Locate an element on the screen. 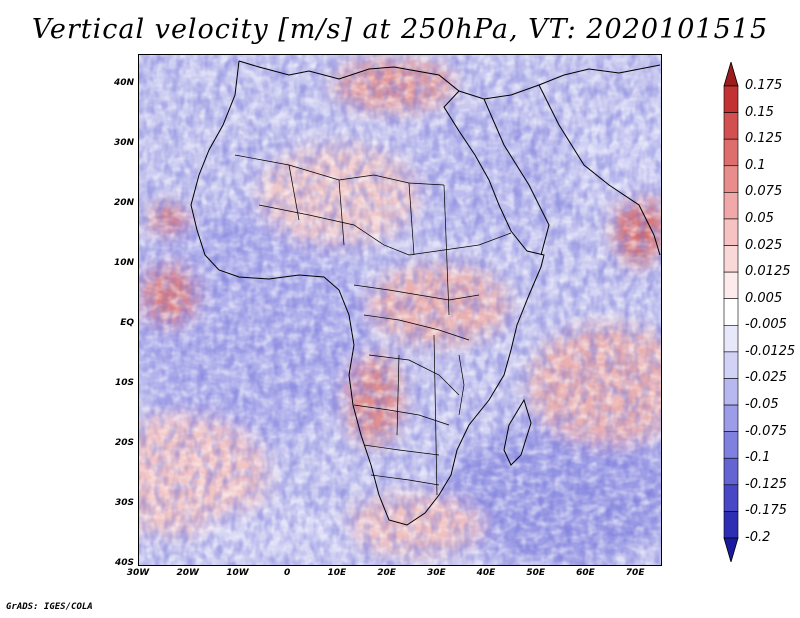  colorbar is located at coordinates (731, 312).